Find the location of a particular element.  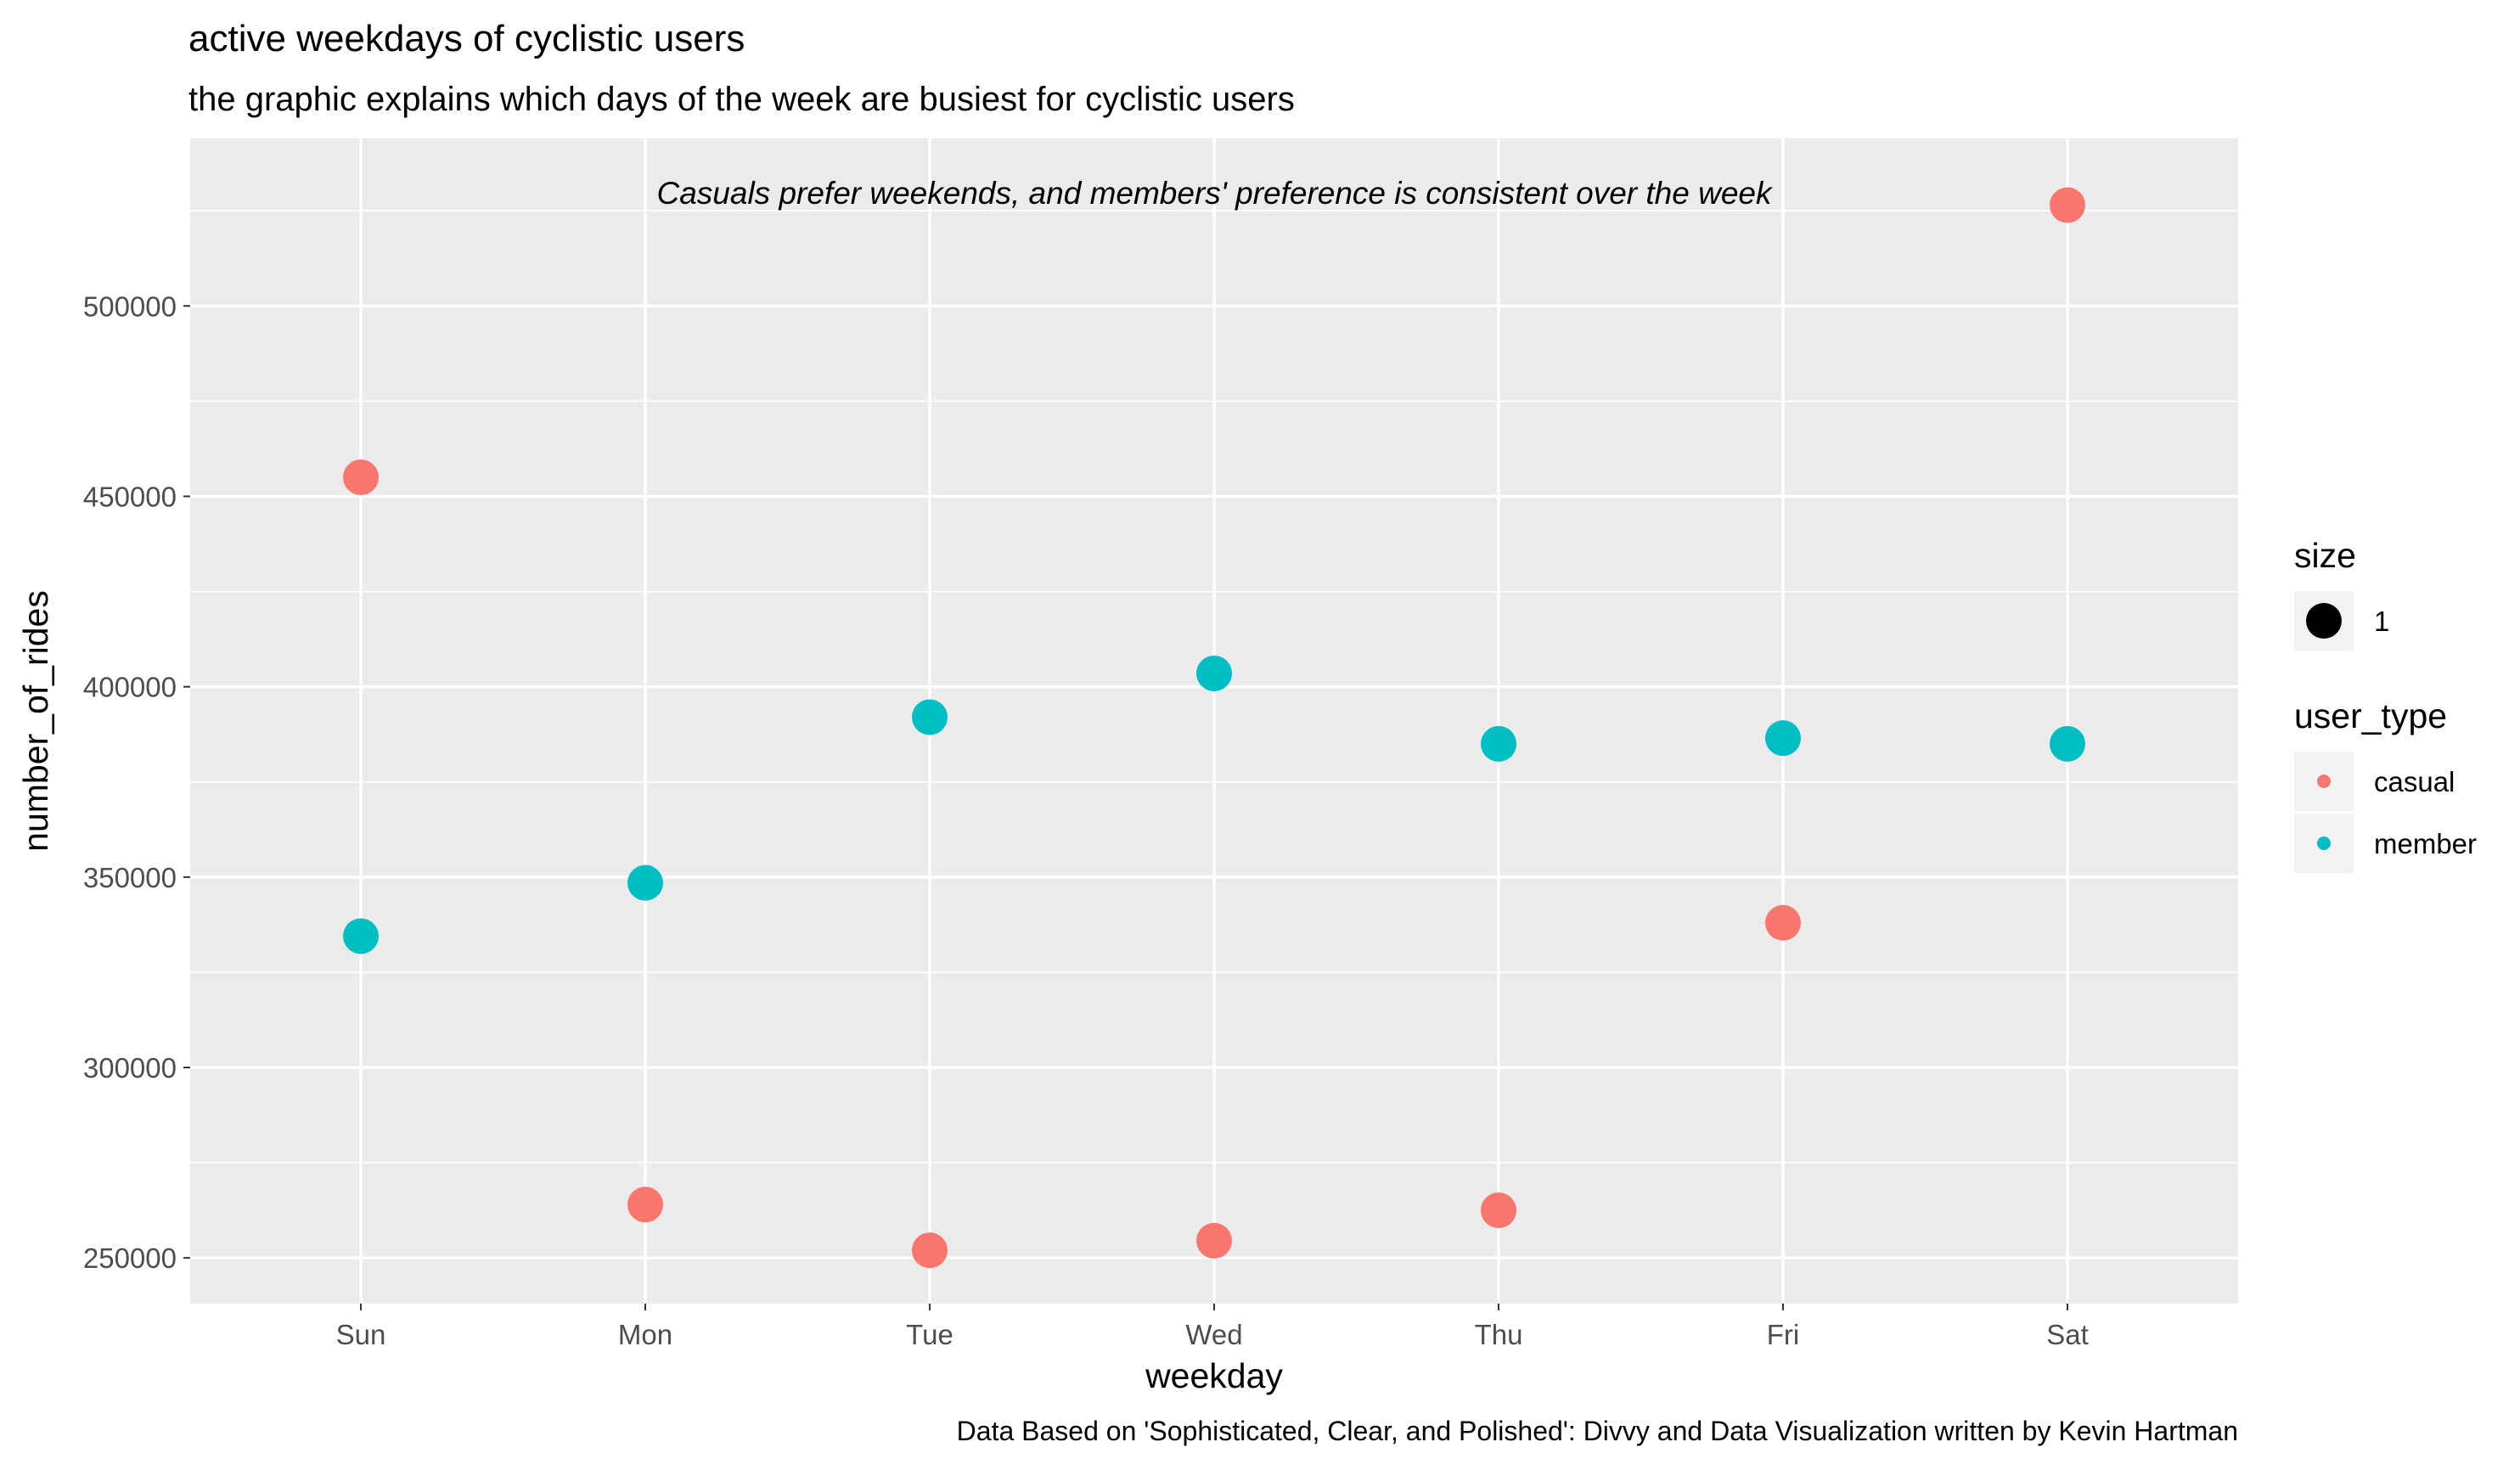

legend-label: casual is located at coordinates (2414, 781).